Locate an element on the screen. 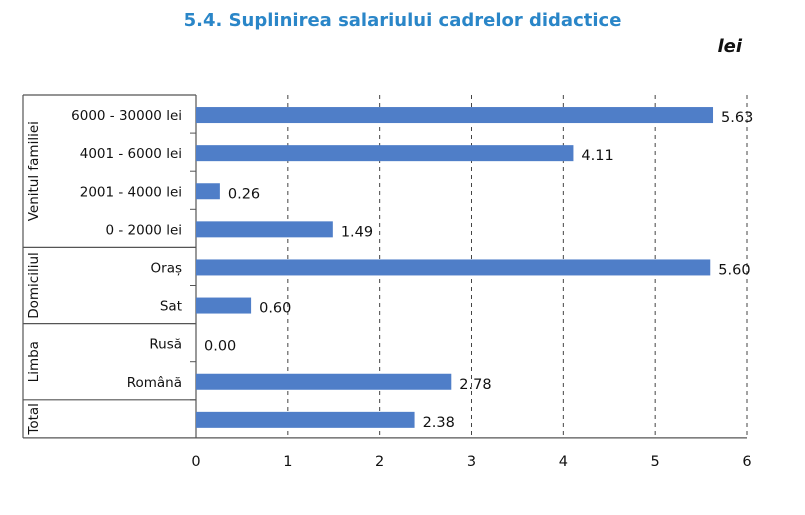 This screenshot has width=805, height=515. category-label: Oraș is located at coordinates (166, 268).